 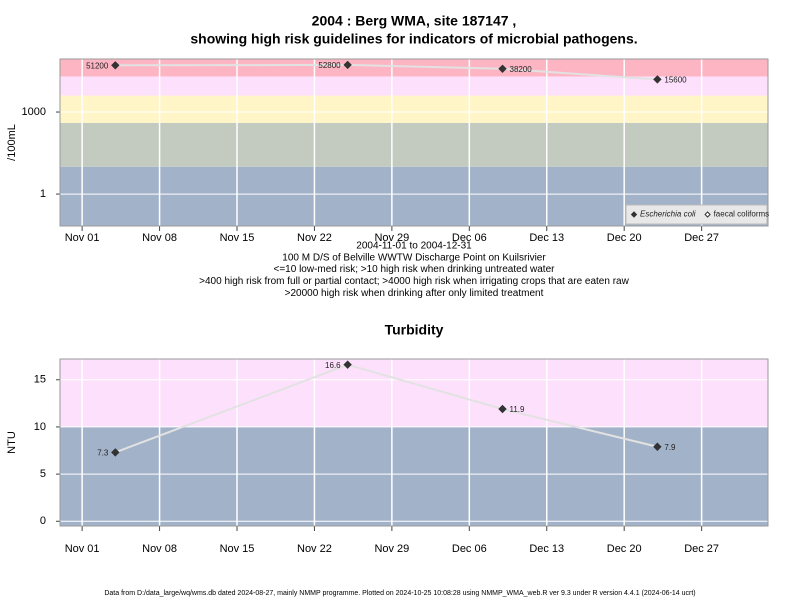 What do you see at coordinates (12, 442) in the screenshot?
I see `y-axis-label: NTU` at bounding box center [12, 442].